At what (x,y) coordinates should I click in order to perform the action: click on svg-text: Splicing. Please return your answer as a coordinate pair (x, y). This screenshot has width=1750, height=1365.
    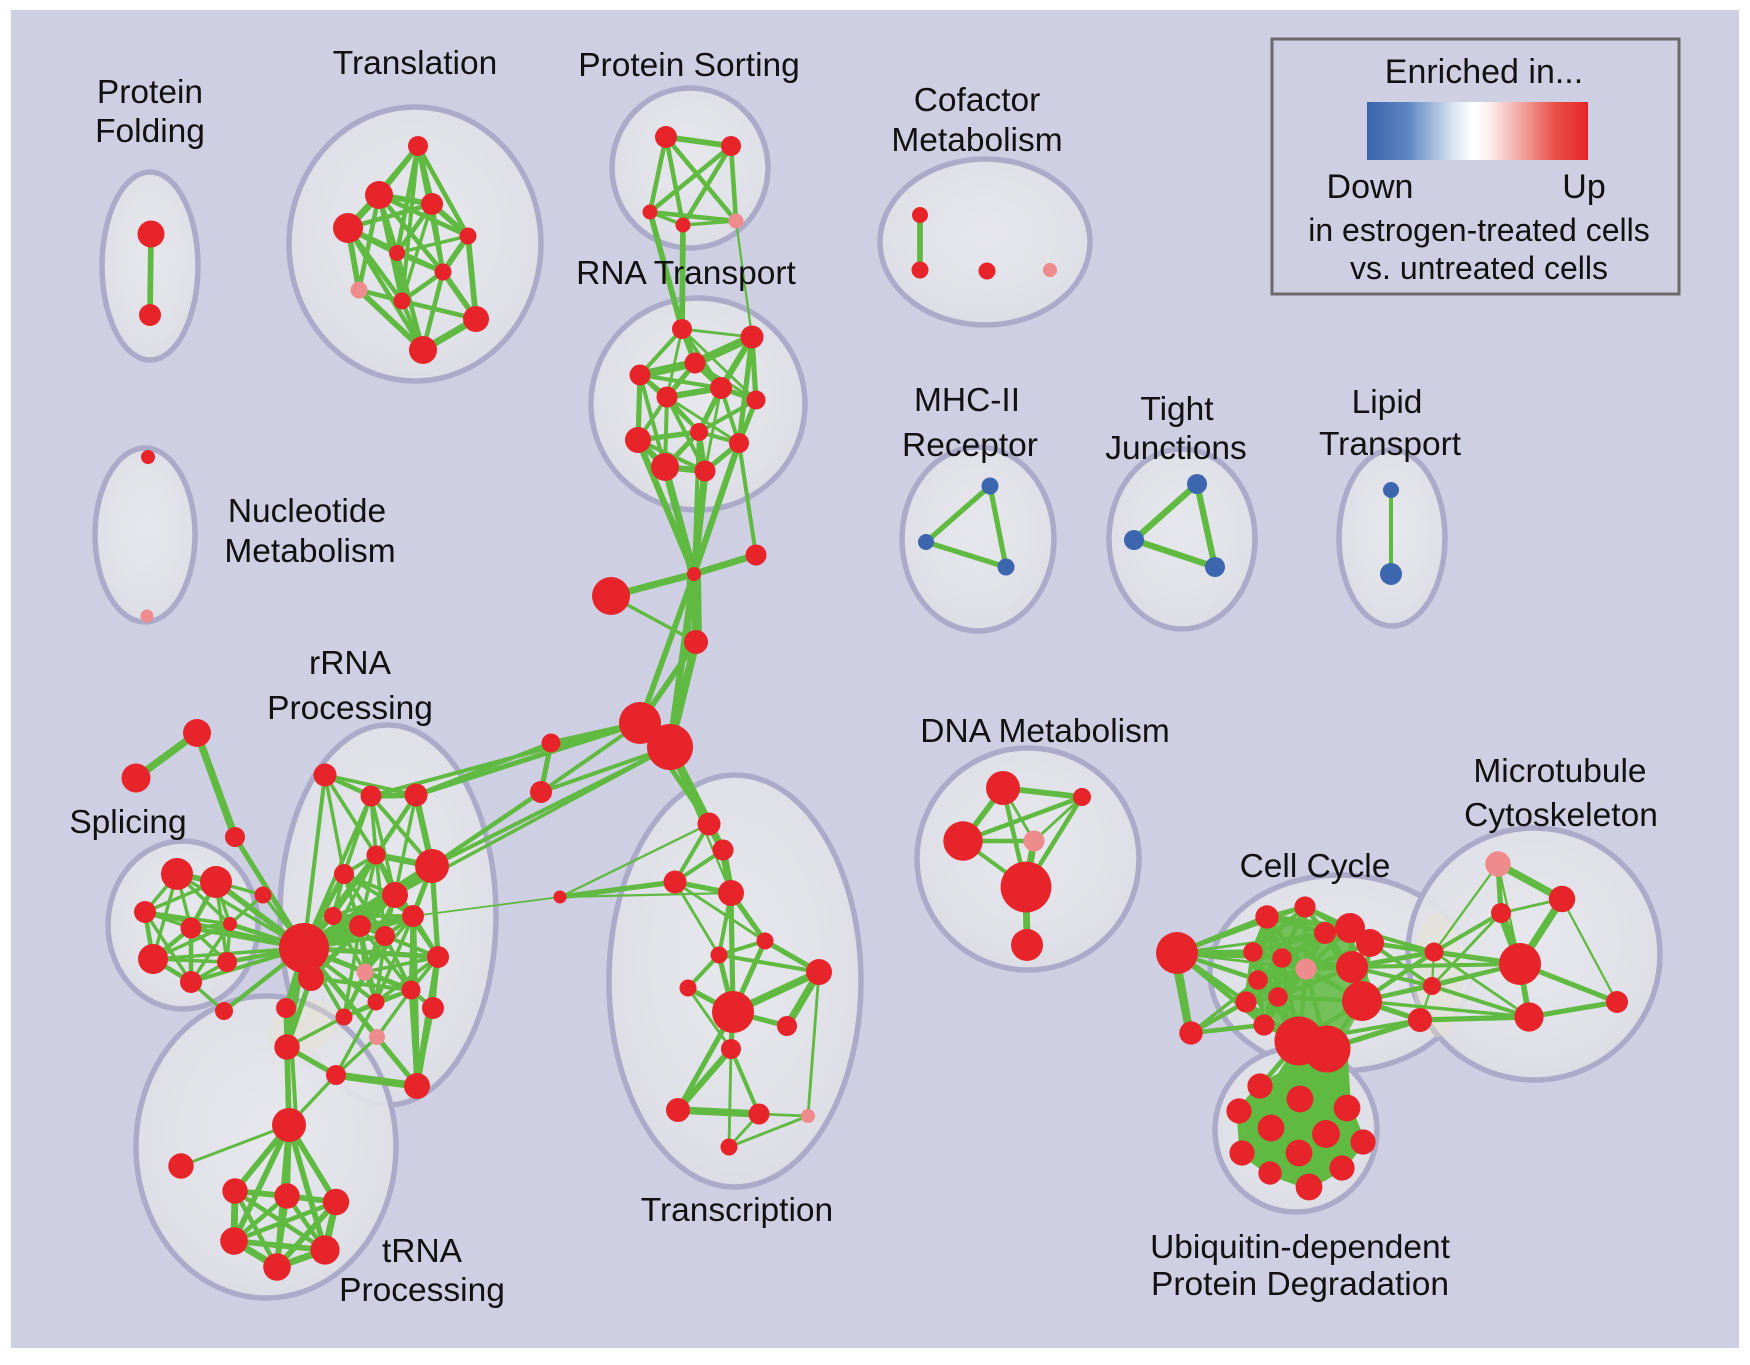
    Looking at the image, I should click on (127, 822).